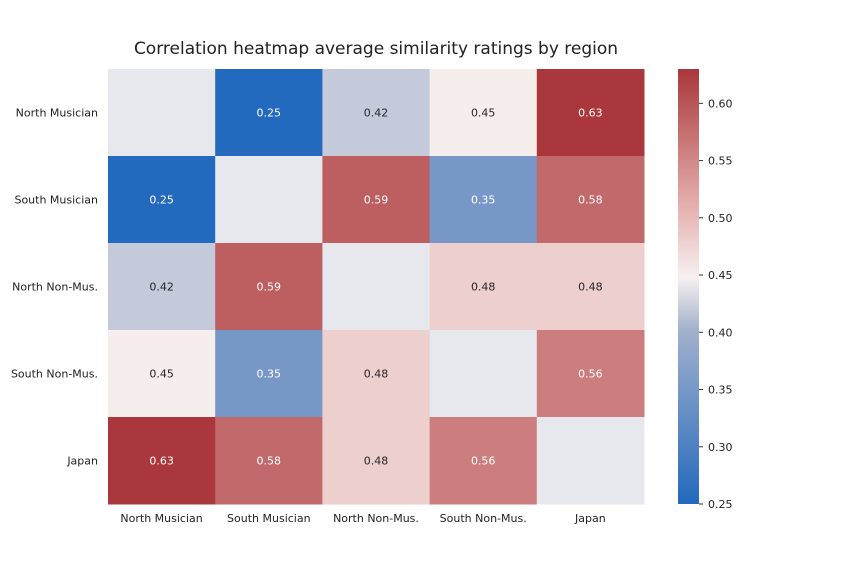 The image size is (864, 576). What do you see at coordinates (54, 374) in the screenshot?
I see `y-tick-label: South Non-Mus.` at bounding box center [54, 374].